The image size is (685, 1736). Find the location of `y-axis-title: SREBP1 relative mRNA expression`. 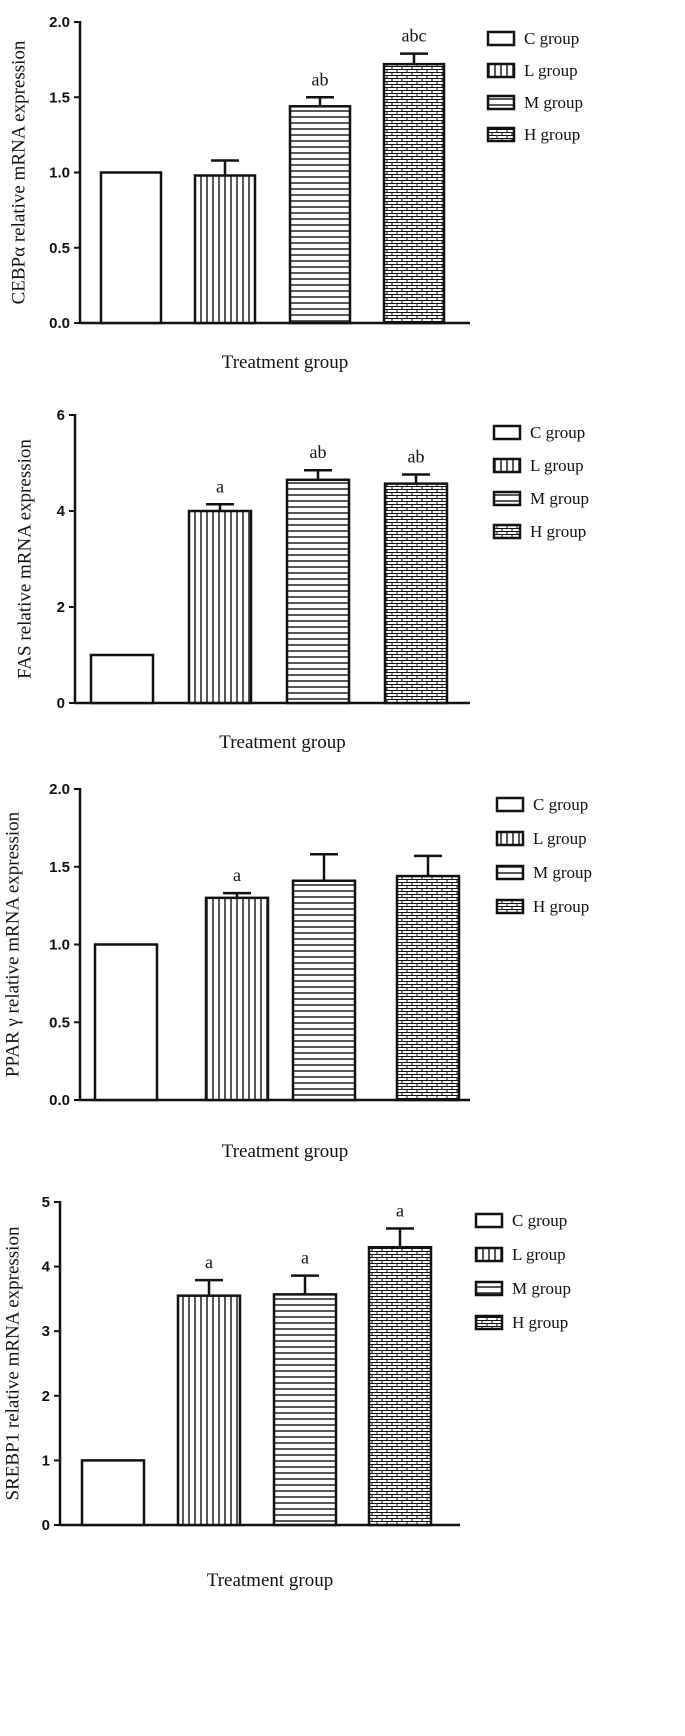

y-axis-title: SREBP1 relative mRNA expression is located at coordinates (12, 1363).